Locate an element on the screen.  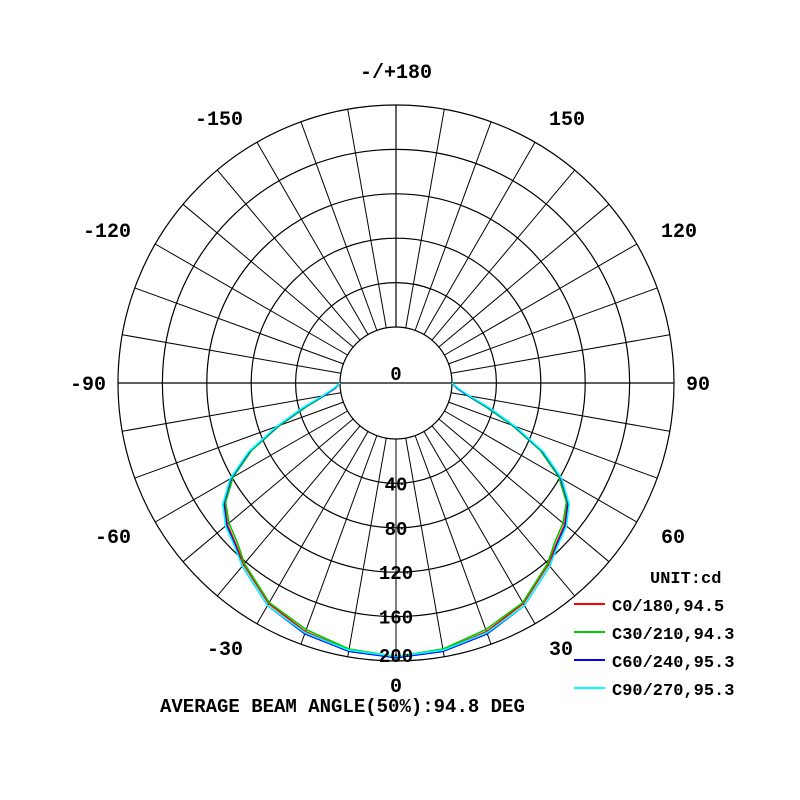
angle-label: -150 is located at coordinates (219, 120).